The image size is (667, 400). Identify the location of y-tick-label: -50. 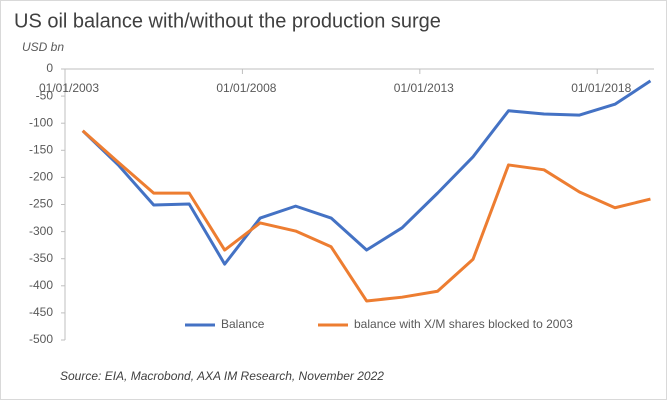
(45, 95).